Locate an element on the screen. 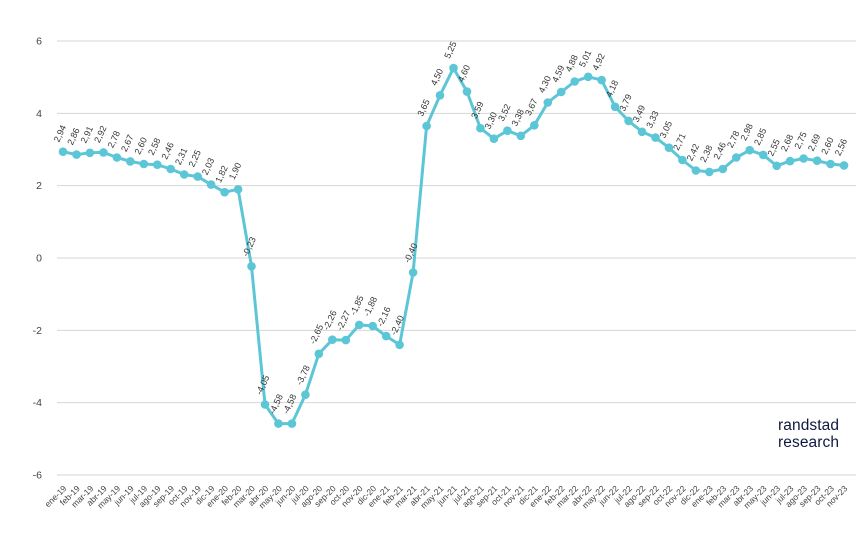 This screenshot has width=868, height=546. value-label: 2,85 is located at coordinates (760, 137).